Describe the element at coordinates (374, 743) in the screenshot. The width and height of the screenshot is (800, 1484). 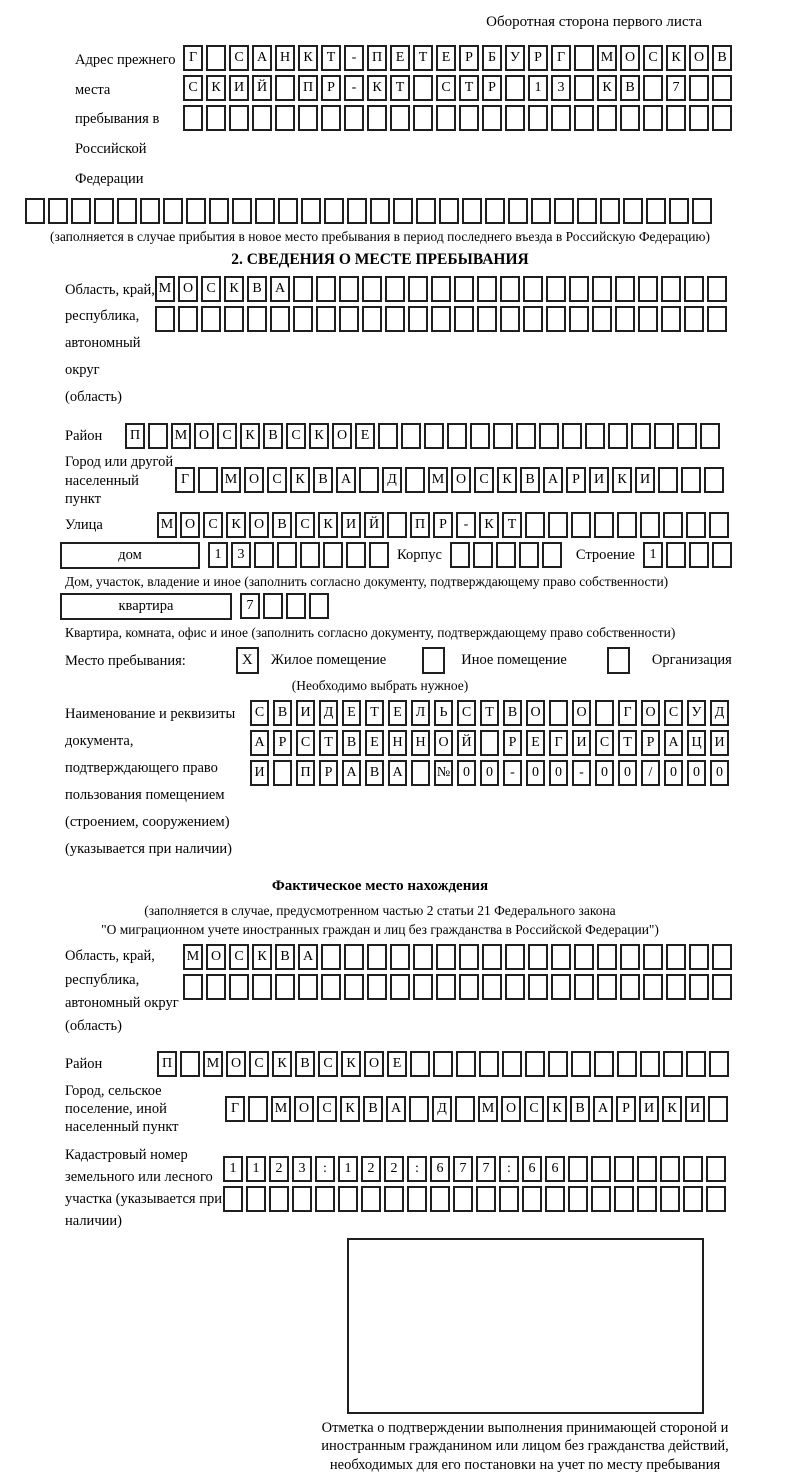
I see `char-box: Е` at that location.